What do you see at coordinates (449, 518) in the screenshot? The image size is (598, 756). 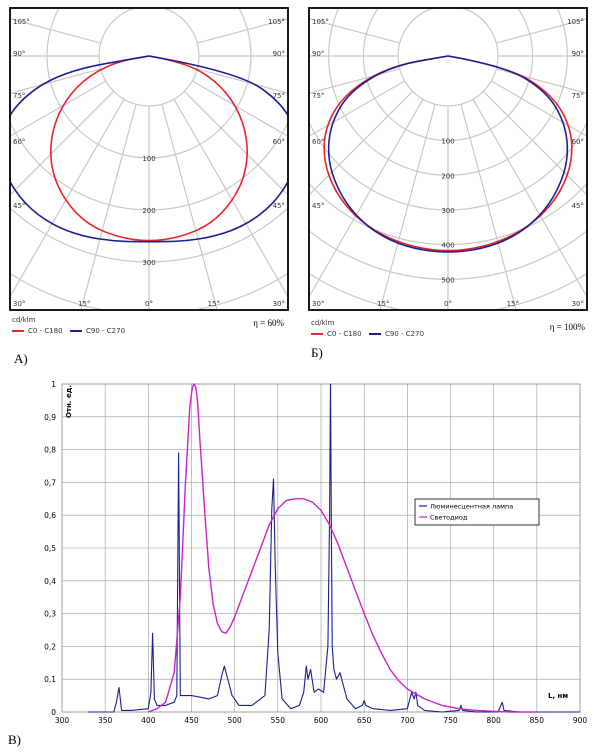 I see `spectrum-legend-led: Светодиод` at bounding box center [449, 518].